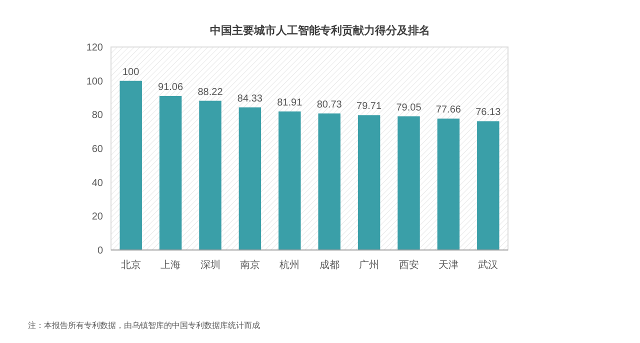 This screenshot has height=343, width=640. Describe the element at coordinates (98, 183) in the screenshot. I see `y-tick-label: 40` at that location.